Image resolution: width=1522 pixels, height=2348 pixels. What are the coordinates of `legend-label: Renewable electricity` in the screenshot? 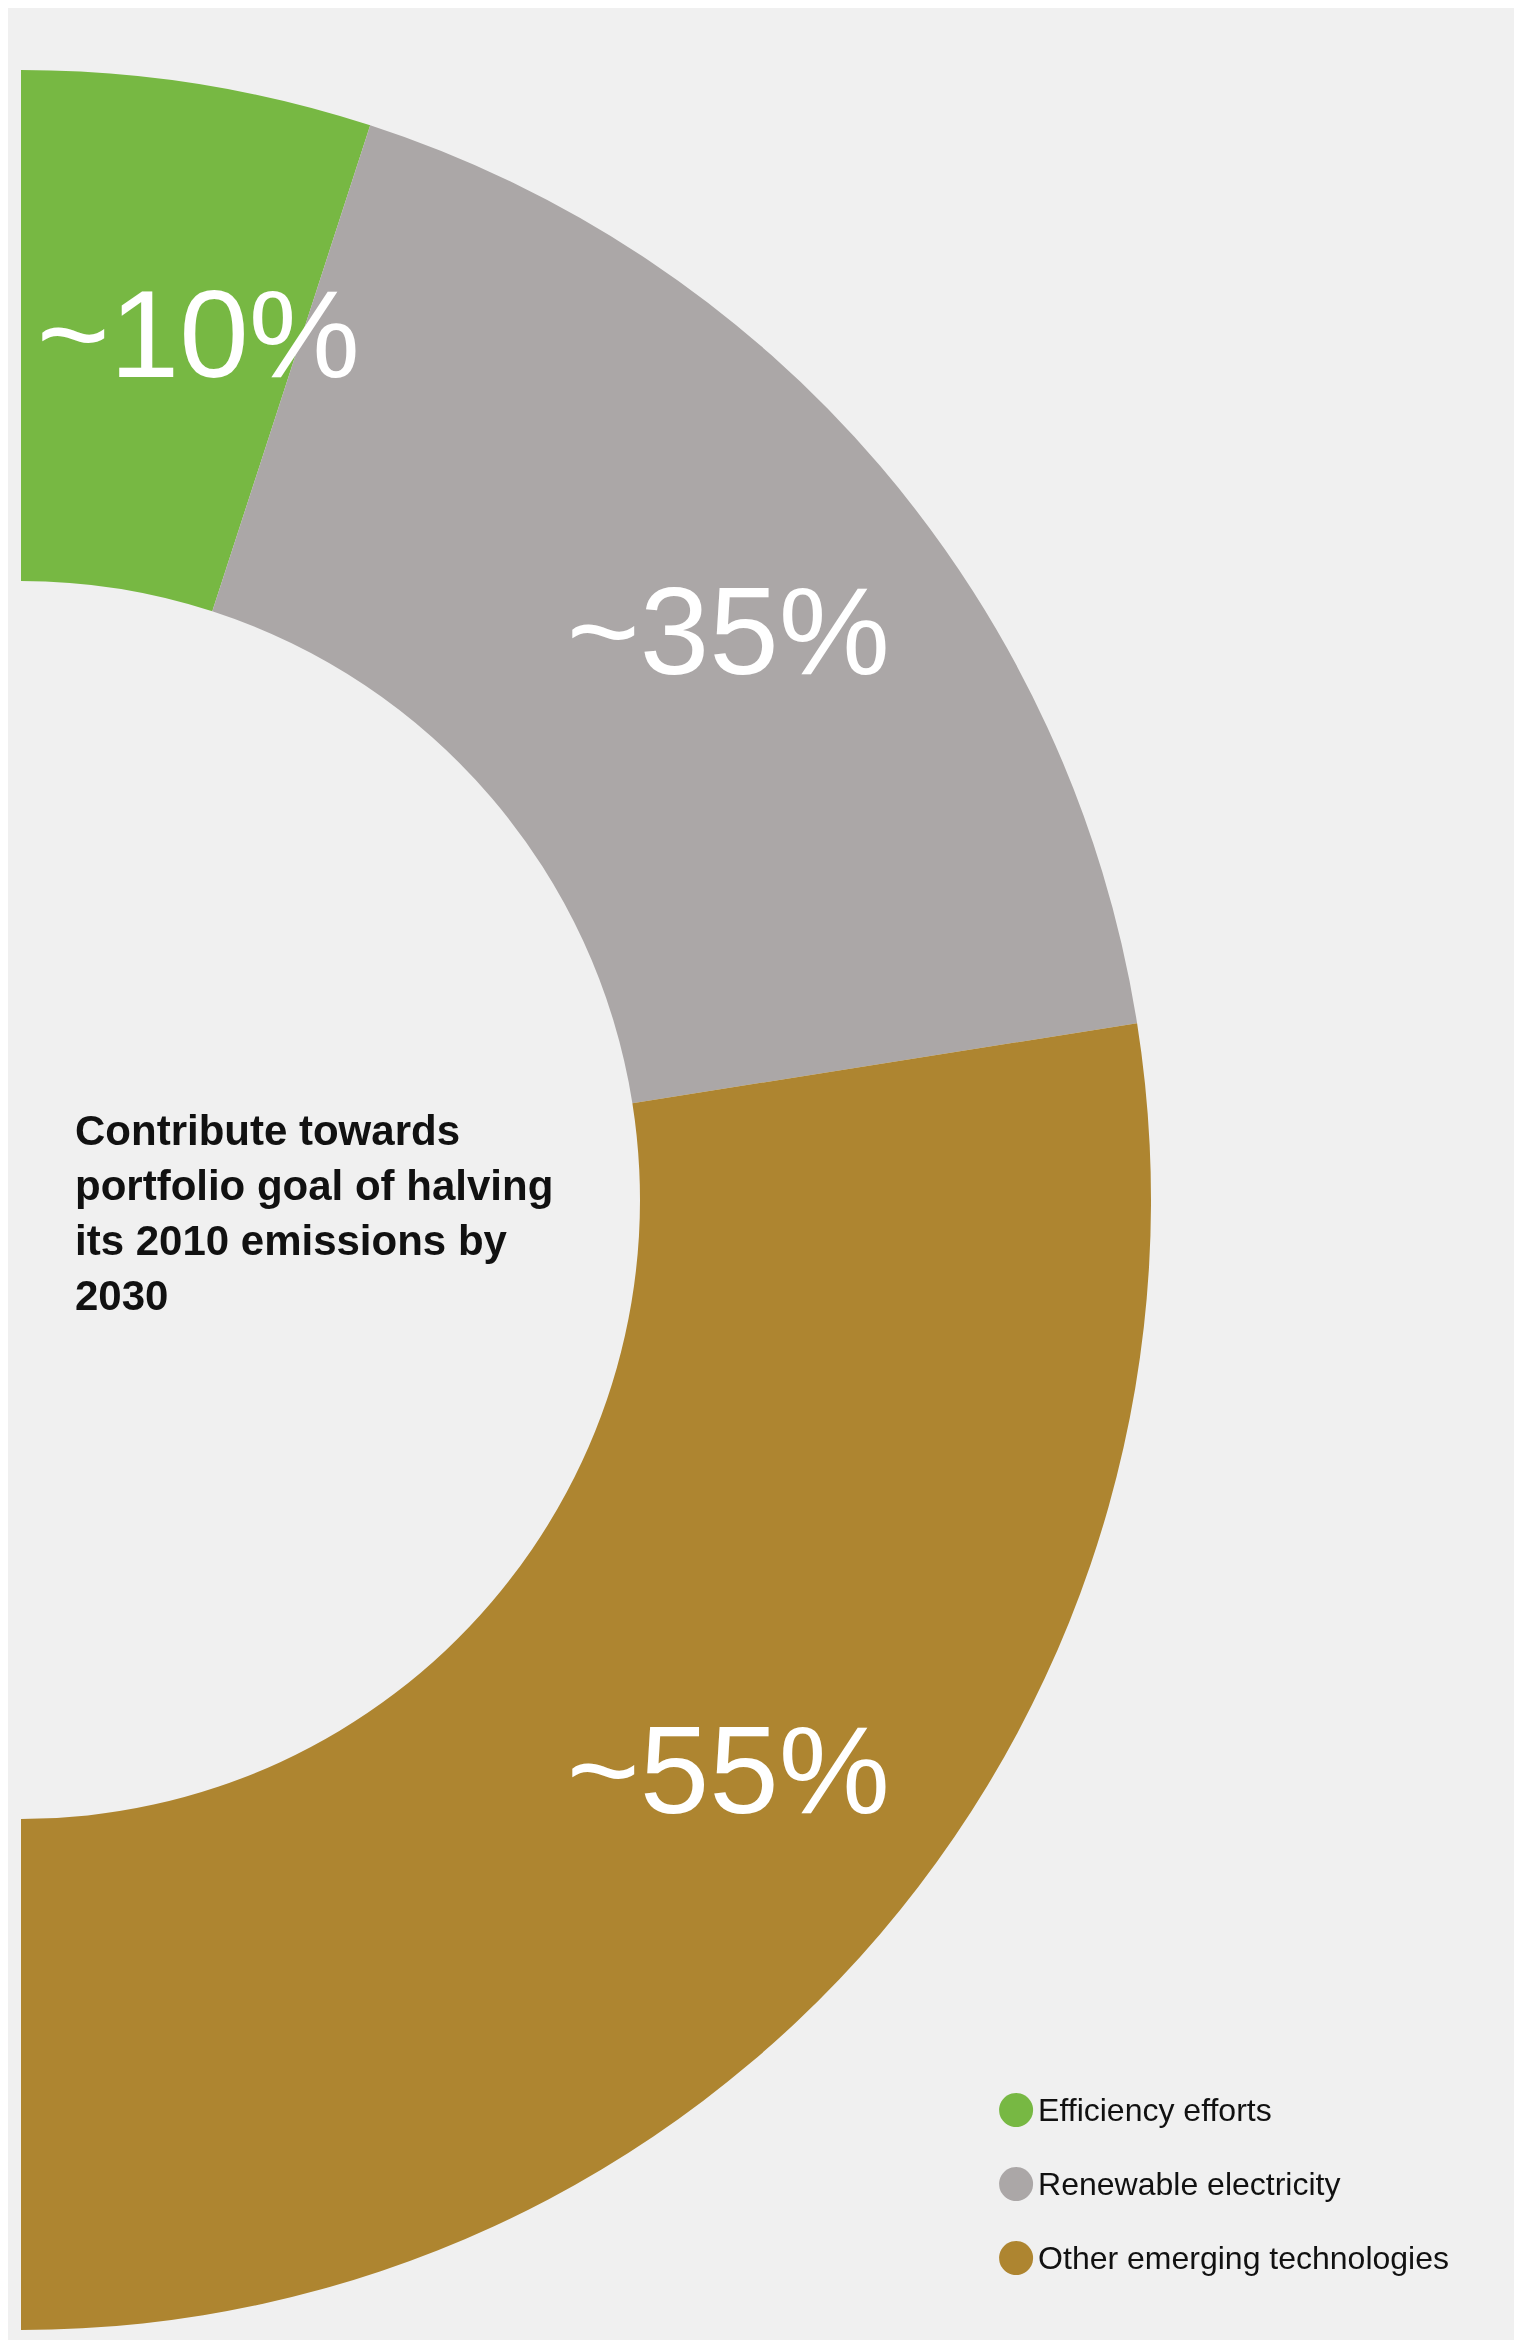 It's located at (1189, 2184).